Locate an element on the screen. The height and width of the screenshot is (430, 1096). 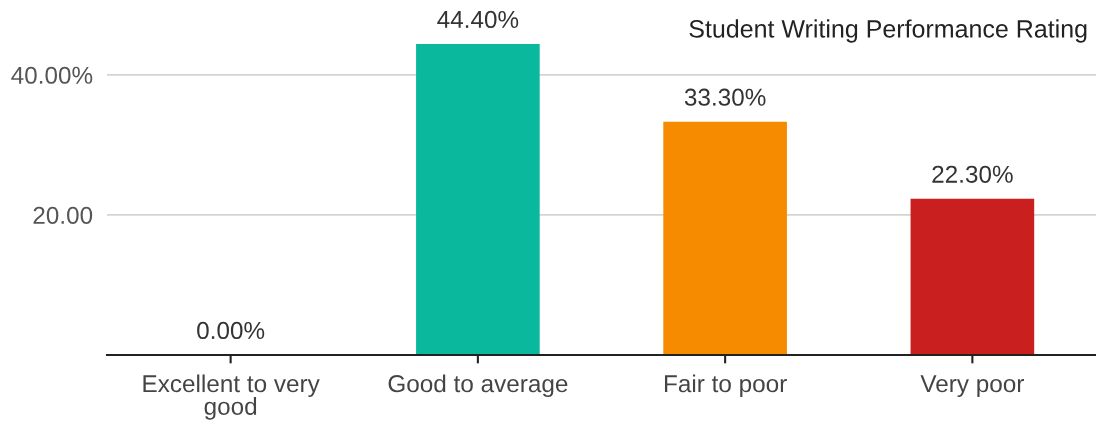
chart-title: Student Writing Performance Rating is located at coordinates (888, 31).